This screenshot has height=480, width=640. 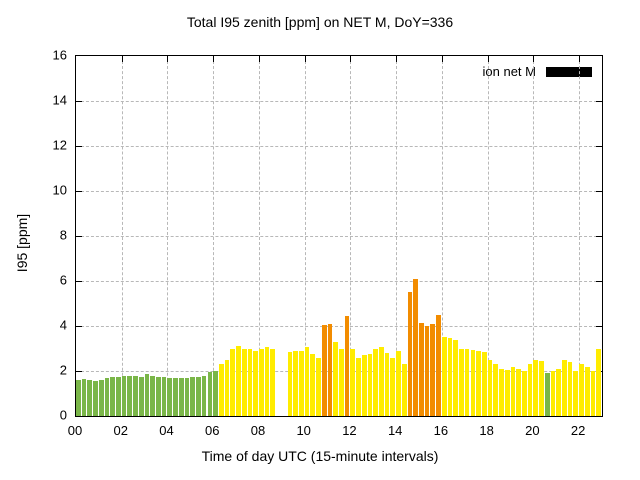 What do you see at coordinates (59, 145) in the screenshot?
I see `y-tick-label: 12` at bounding box center [59, 145].